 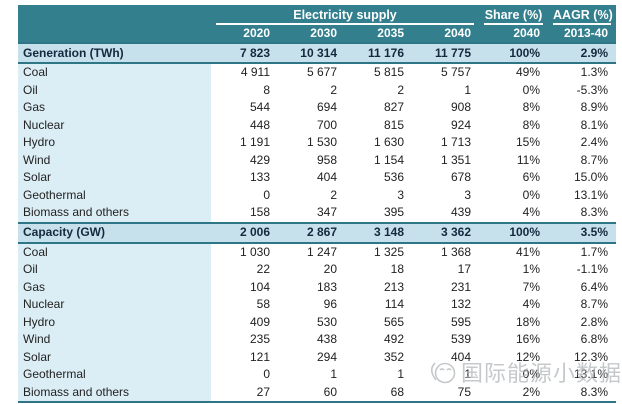 What do you see at coordinates (311, 357) in the screenshot?
I see `value-cell: 294` at bounding box center [311, 357].